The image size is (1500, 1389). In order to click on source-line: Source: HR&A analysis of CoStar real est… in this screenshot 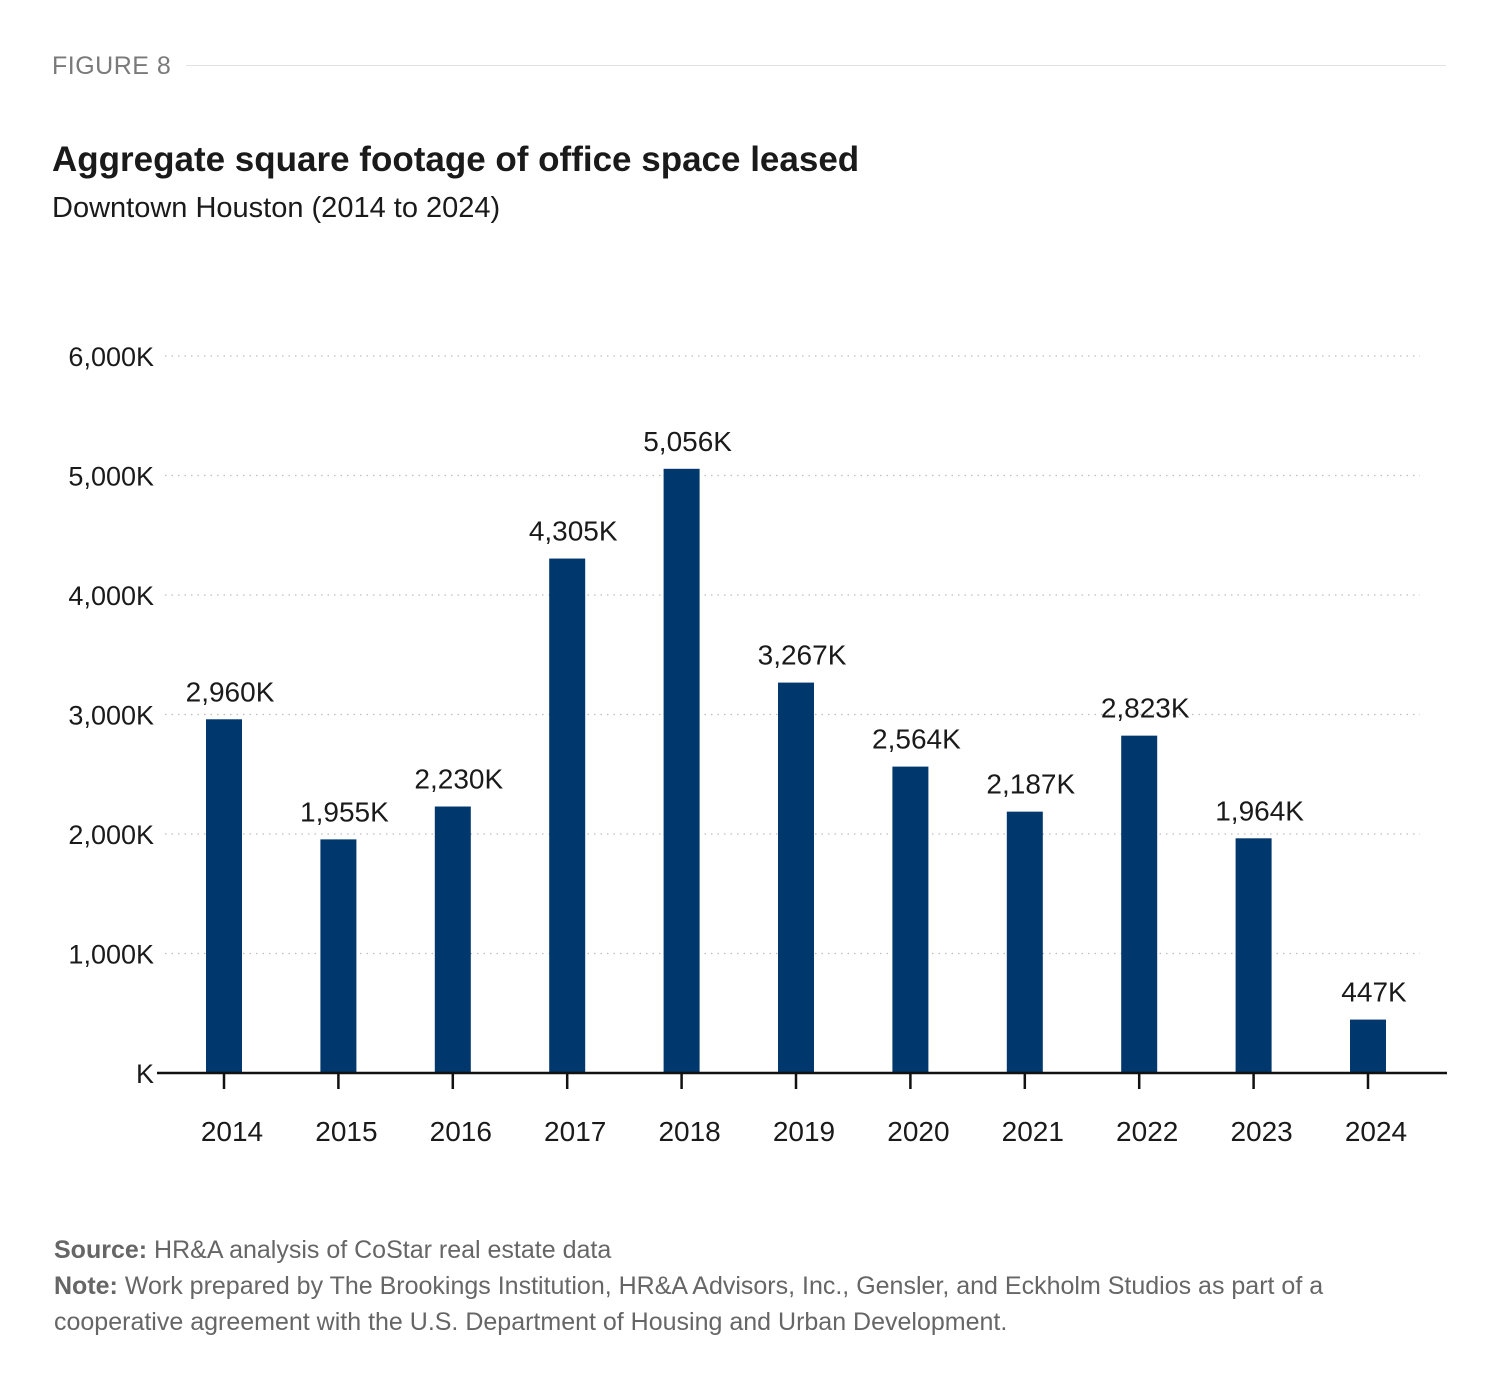, I will do `click(754, 1250)`.